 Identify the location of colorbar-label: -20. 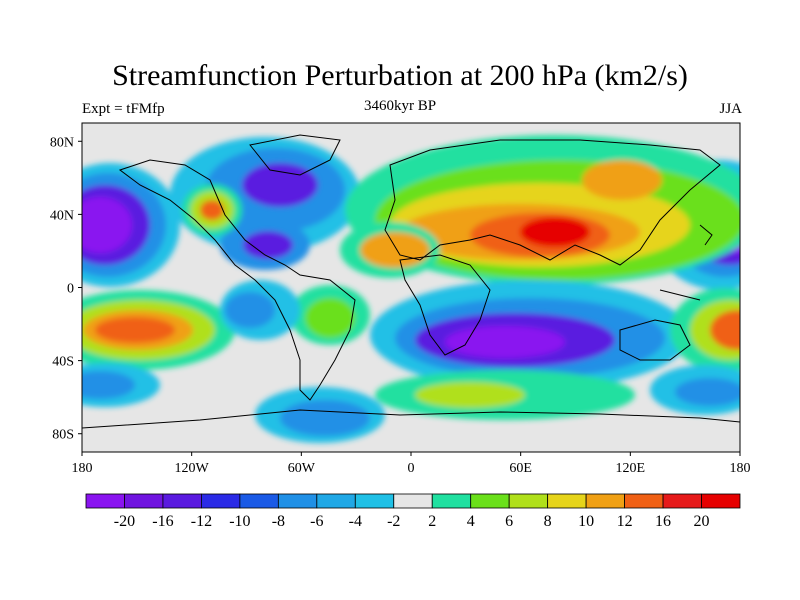
(124, 521).